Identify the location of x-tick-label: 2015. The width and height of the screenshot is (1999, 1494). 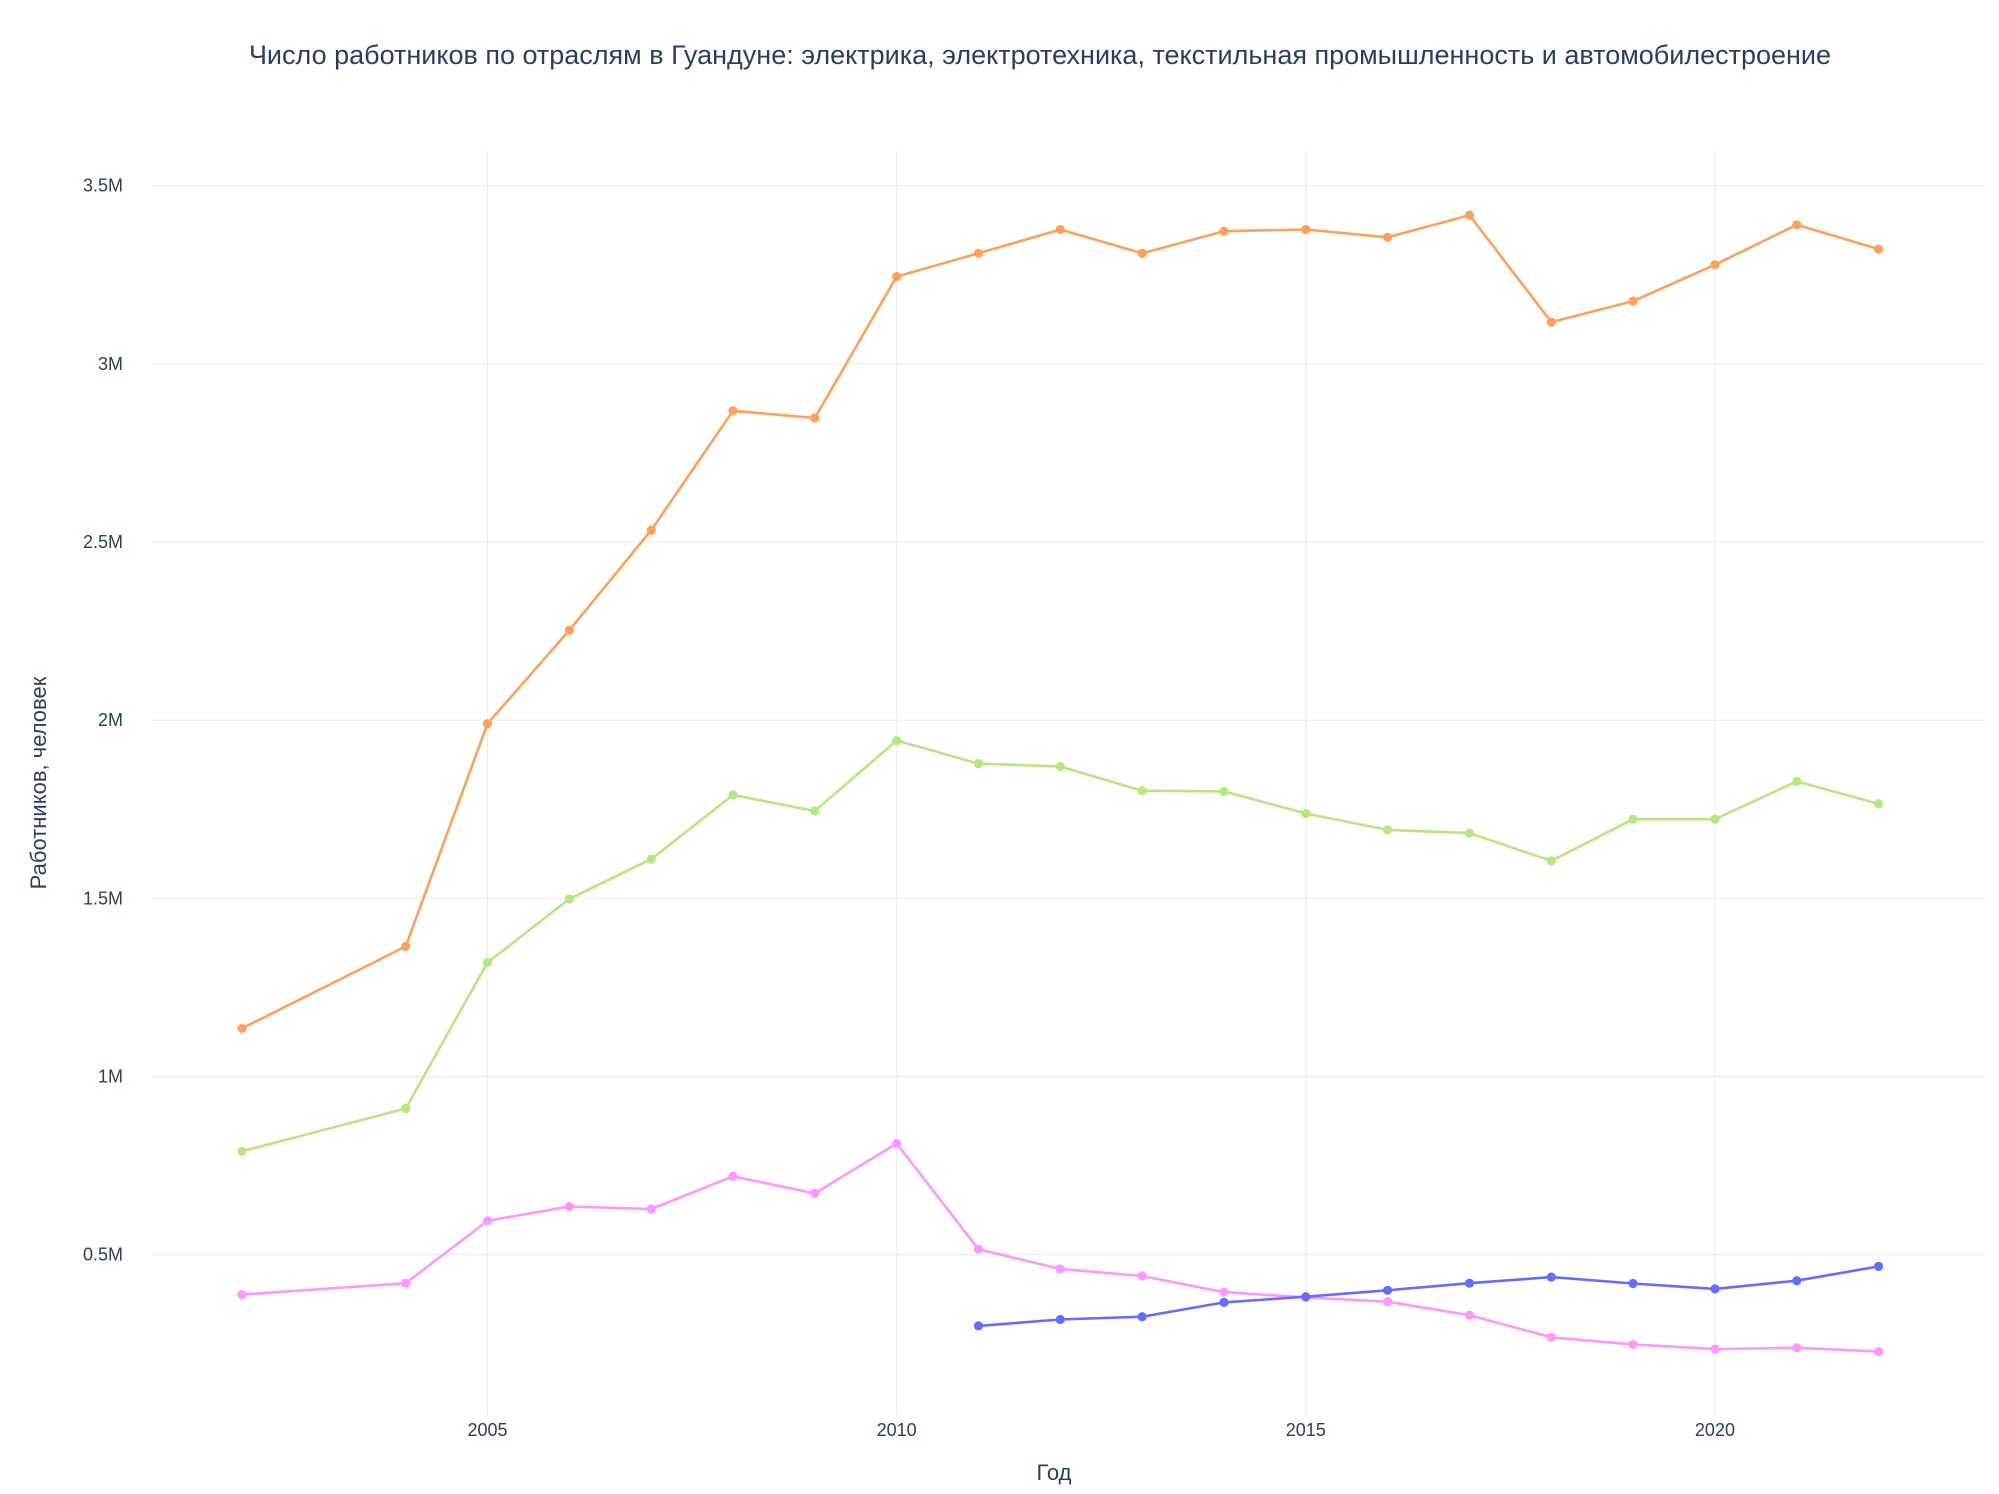
(1306, 1430).